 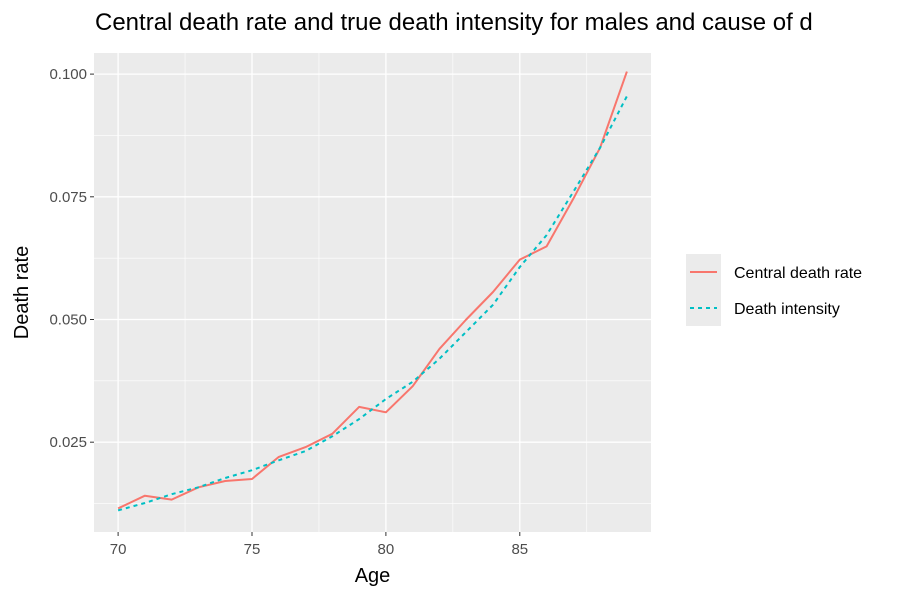 I want to click on legend-label-2: Death intensity, so click(x=787, y=309).